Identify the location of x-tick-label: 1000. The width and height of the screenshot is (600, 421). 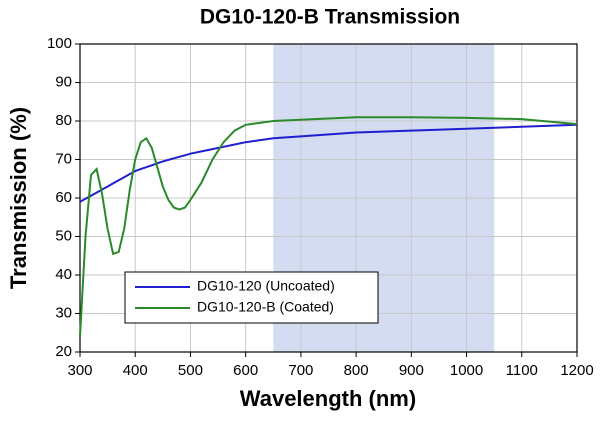
(466, 370).